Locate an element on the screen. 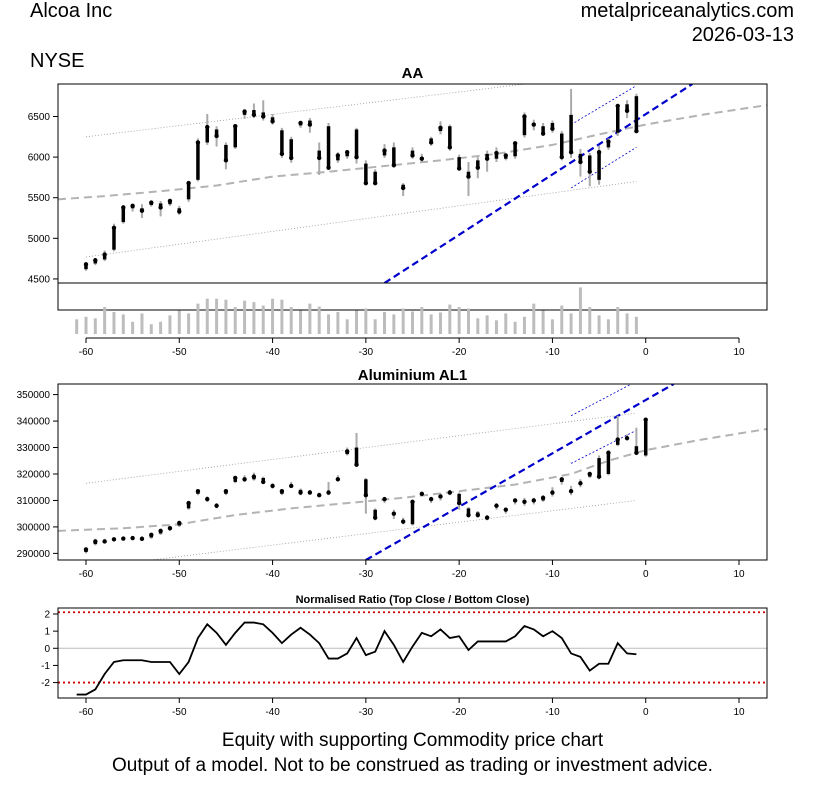 The width and height of the screenshot is (825, 787). y-tick-label: 5500 is located at coordinates (39, 198).